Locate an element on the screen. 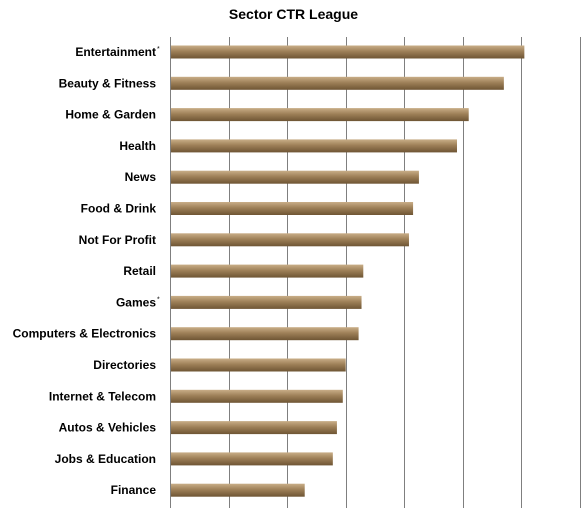 This screenshot has width=587, height=516. category-label: Finance is located at coordinates (134, 490).